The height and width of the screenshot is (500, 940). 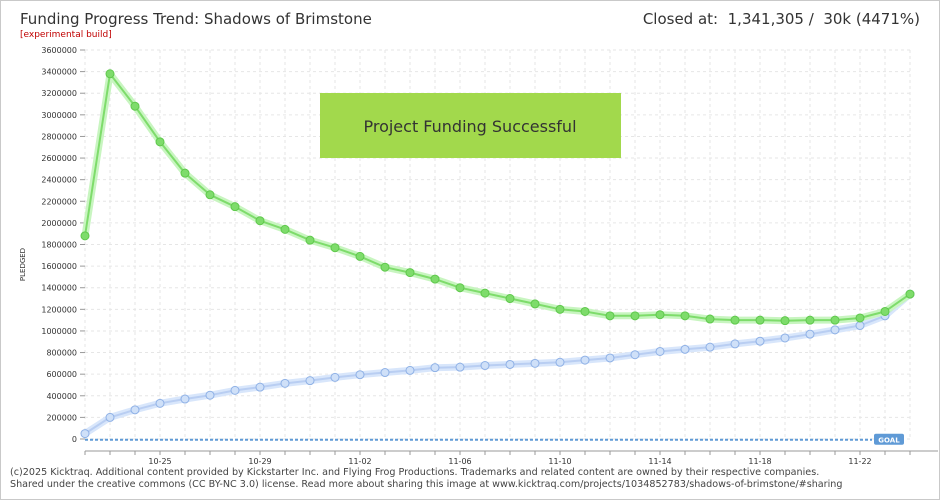 What do you see at coordinates (59, 245) in the screenshot?
I see `y-tick-label: 1800000` at bounding box center [59, 245].